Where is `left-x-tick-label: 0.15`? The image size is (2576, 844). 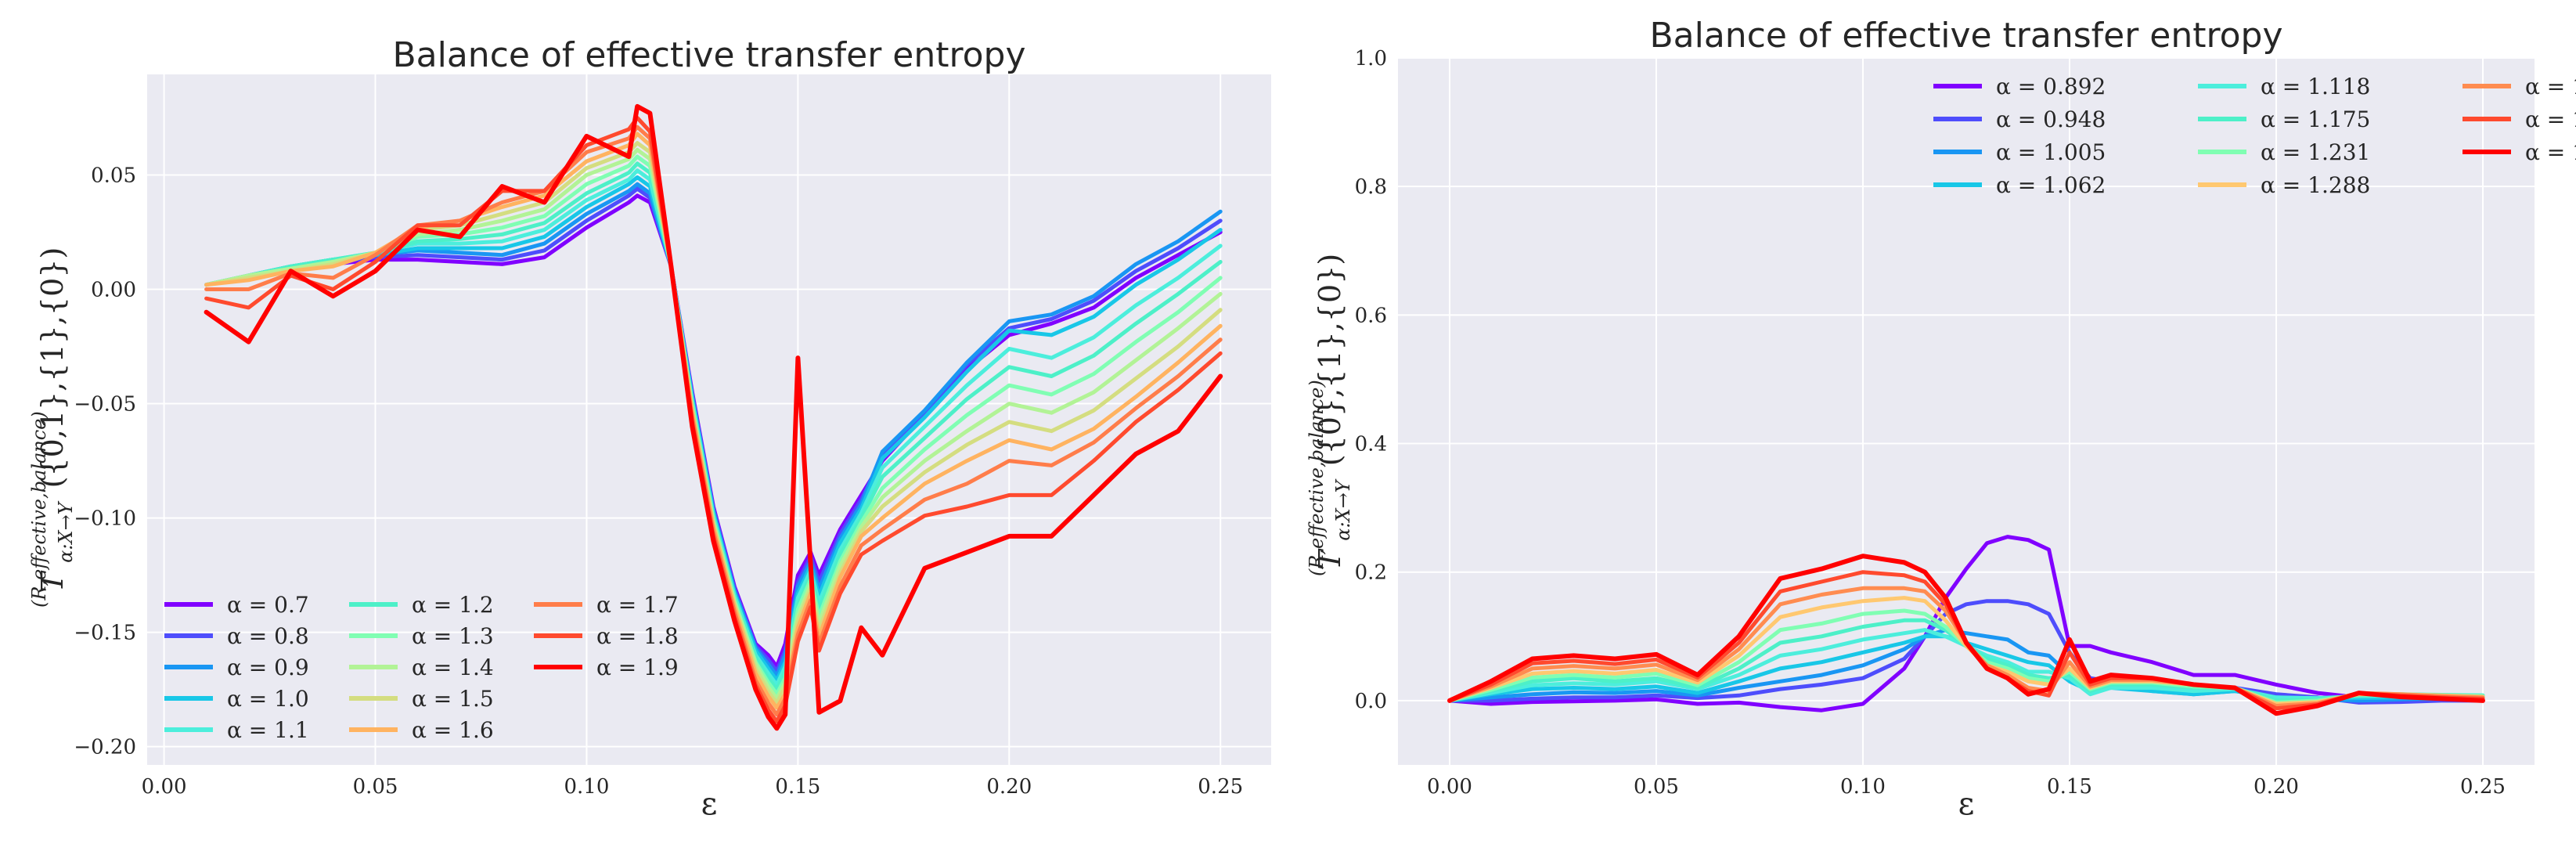
left-x-tick-label: 0.15 is located at coordinates (797, 787).